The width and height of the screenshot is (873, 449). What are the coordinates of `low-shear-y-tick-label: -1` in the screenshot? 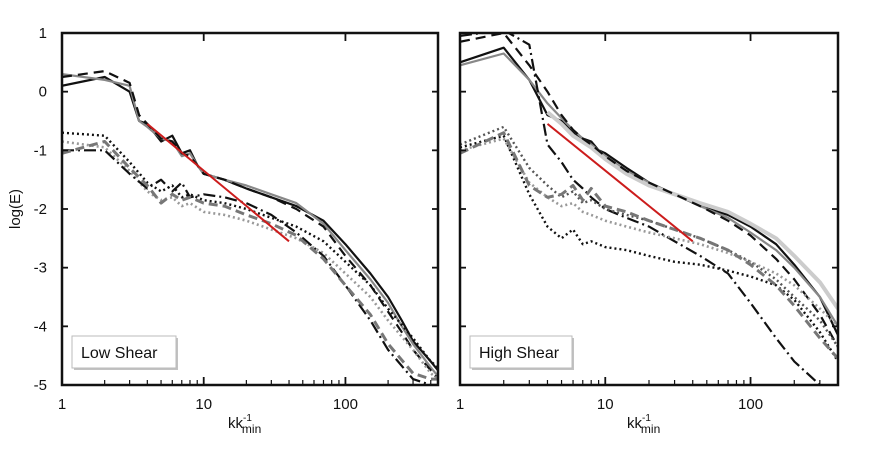 It's located at (40, 150).